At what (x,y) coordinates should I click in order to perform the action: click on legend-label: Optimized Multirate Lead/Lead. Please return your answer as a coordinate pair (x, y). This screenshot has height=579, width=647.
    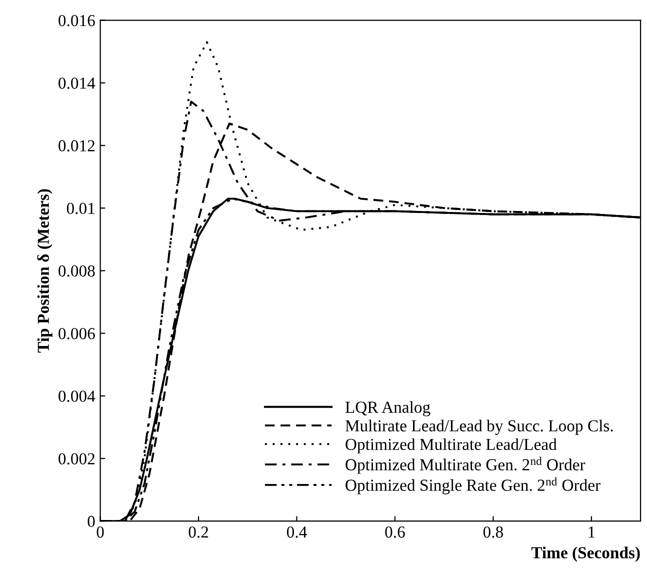
    Looking at the image, I should click on (451, 446).